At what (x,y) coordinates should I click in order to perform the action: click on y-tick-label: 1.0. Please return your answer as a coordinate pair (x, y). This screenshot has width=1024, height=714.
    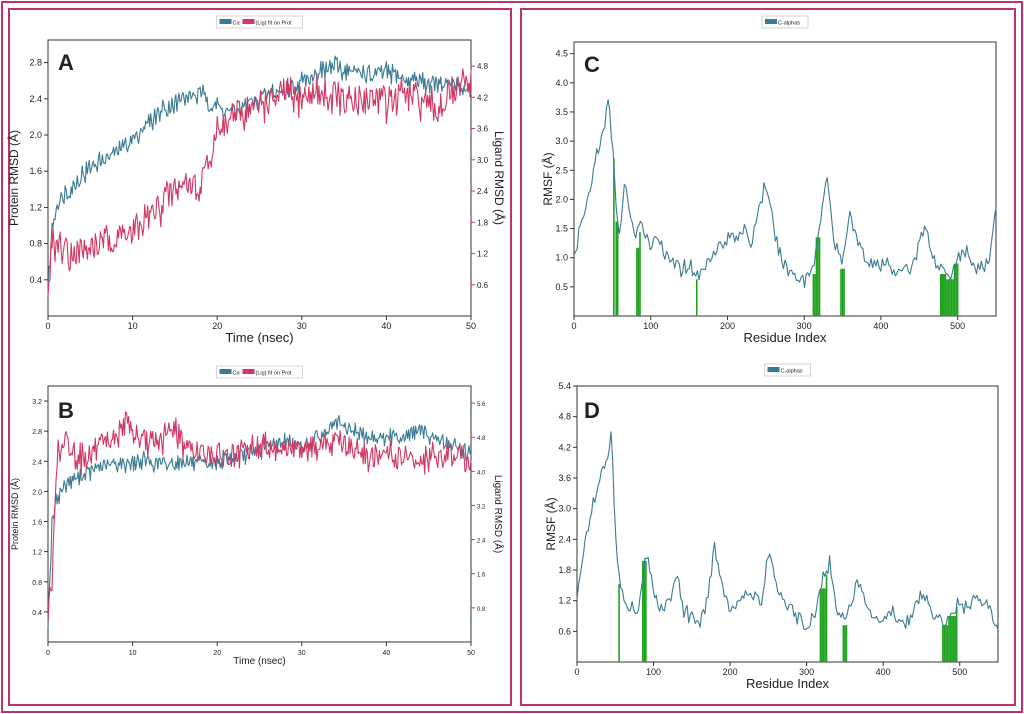
    Looking at the image, I should click on (561, 258).